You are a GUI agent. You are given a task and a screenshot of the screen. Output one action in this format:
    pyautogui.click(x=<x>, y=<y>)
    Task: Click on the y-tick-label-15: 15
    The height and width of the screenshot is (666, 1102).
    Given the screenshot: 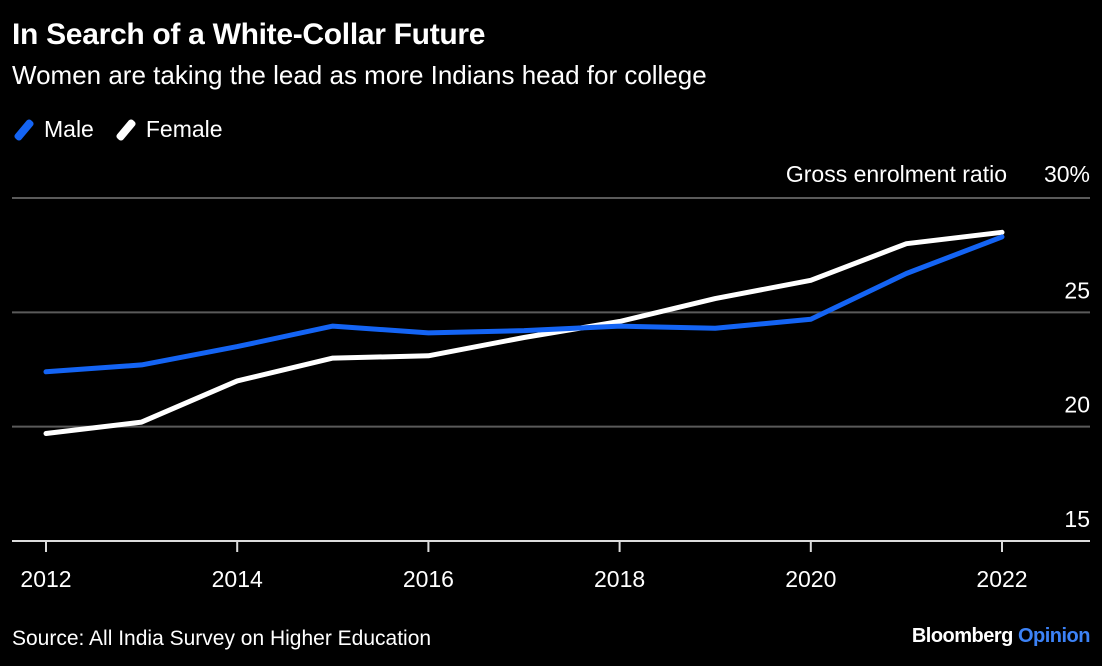 What is the action you would take?
    pyautogui.click(x=1077, y=519)
    